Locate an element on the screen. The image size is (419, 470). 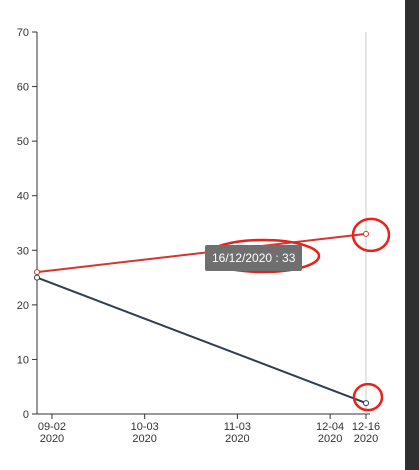
y-tick-label: 30 is located at coordinates (23, 251).